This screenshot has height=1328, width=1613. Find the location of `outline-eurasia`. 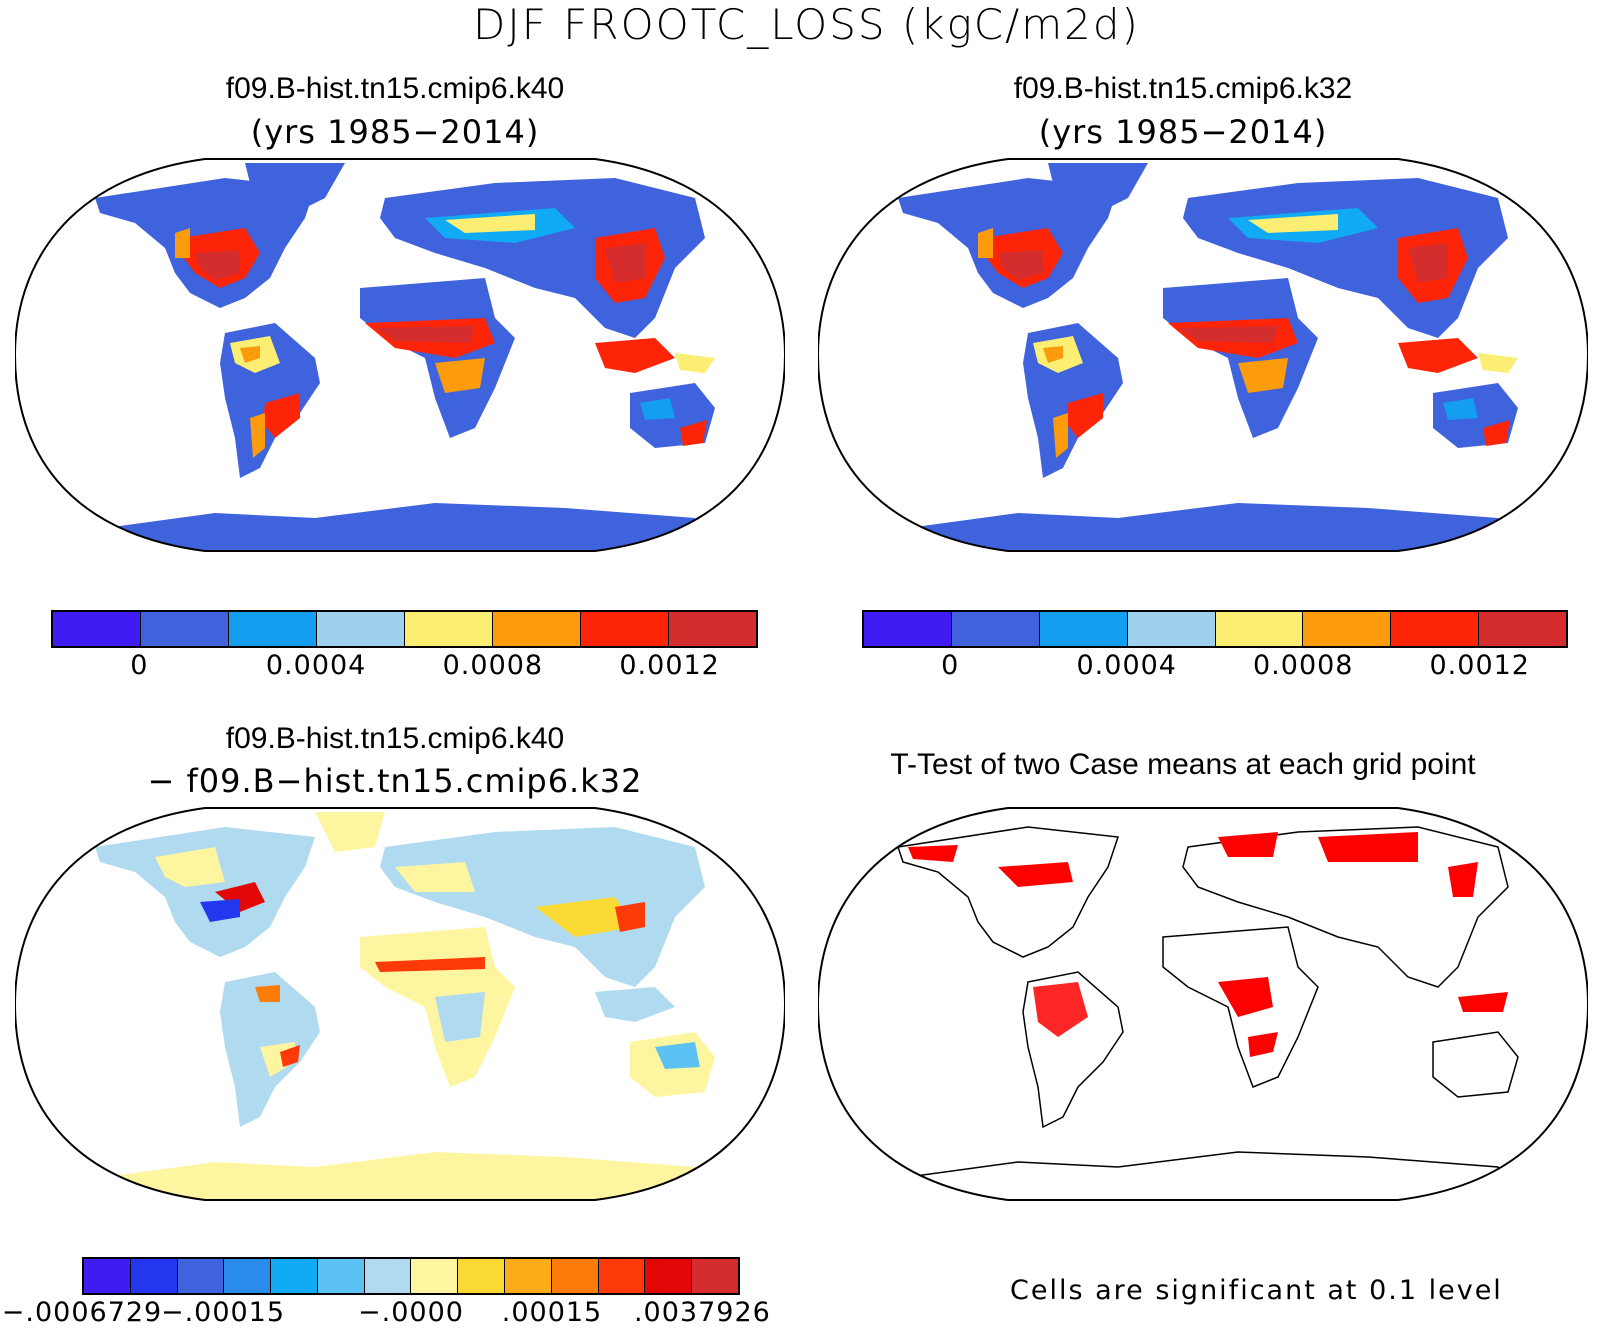

outline-eurasia is located at coordinates (1345, 907).